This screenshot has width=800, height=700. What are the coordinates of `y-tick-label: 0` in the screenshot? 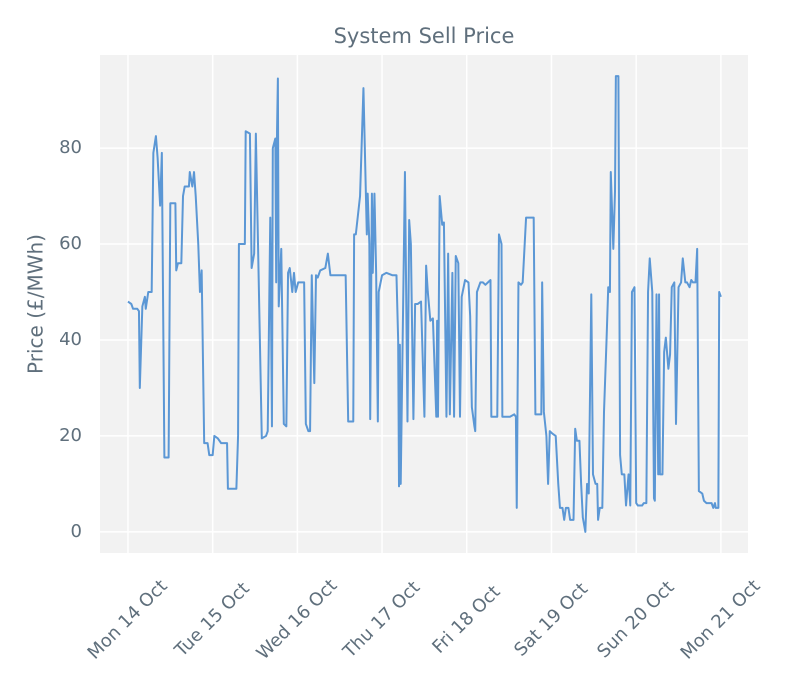 It's located at (76, 531).